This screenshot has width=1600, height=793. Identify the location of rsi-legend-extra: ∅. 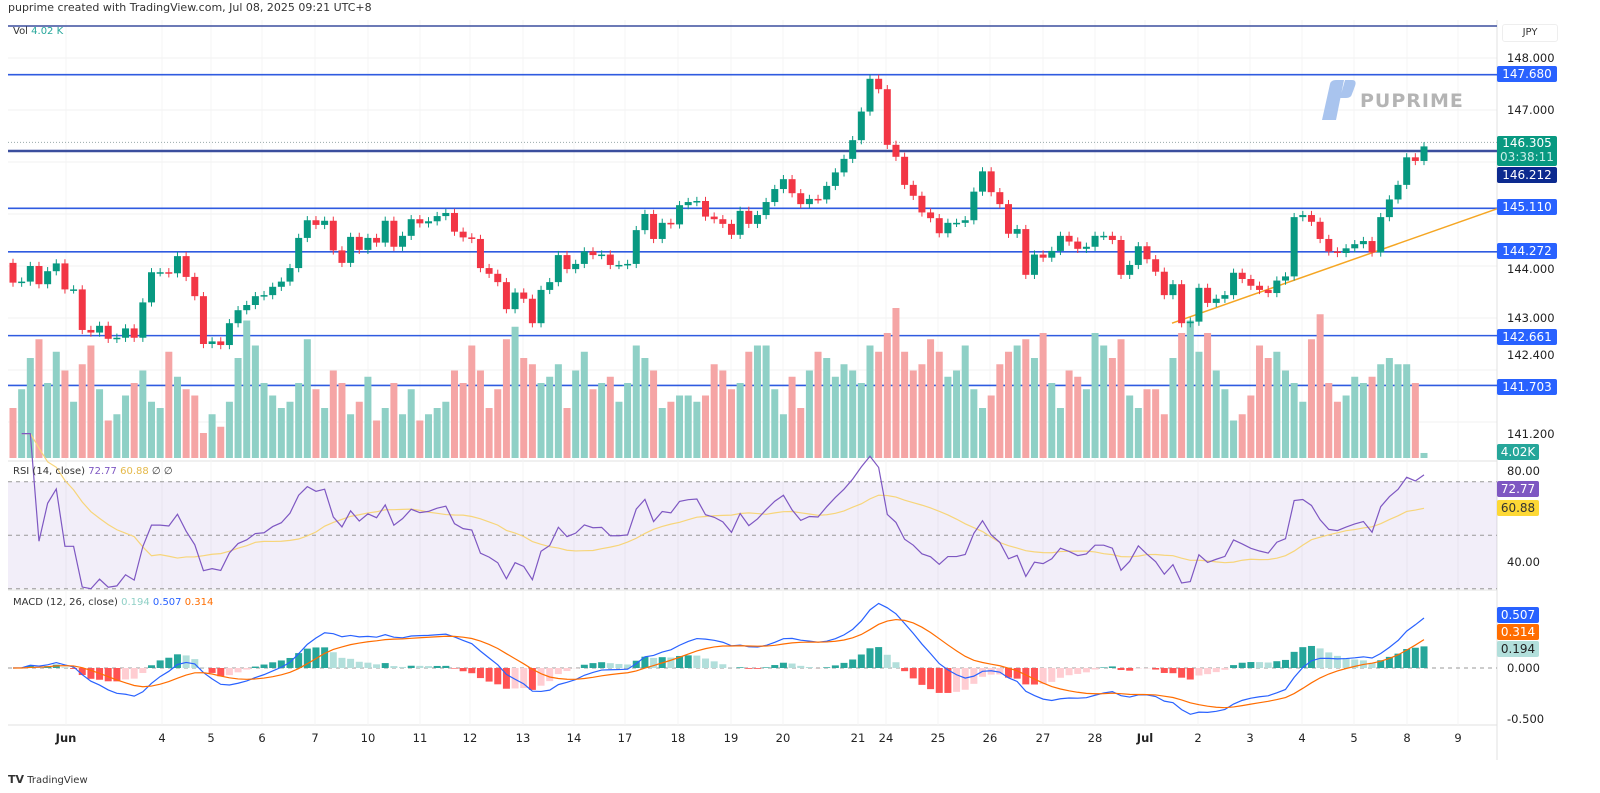
(156, 471).